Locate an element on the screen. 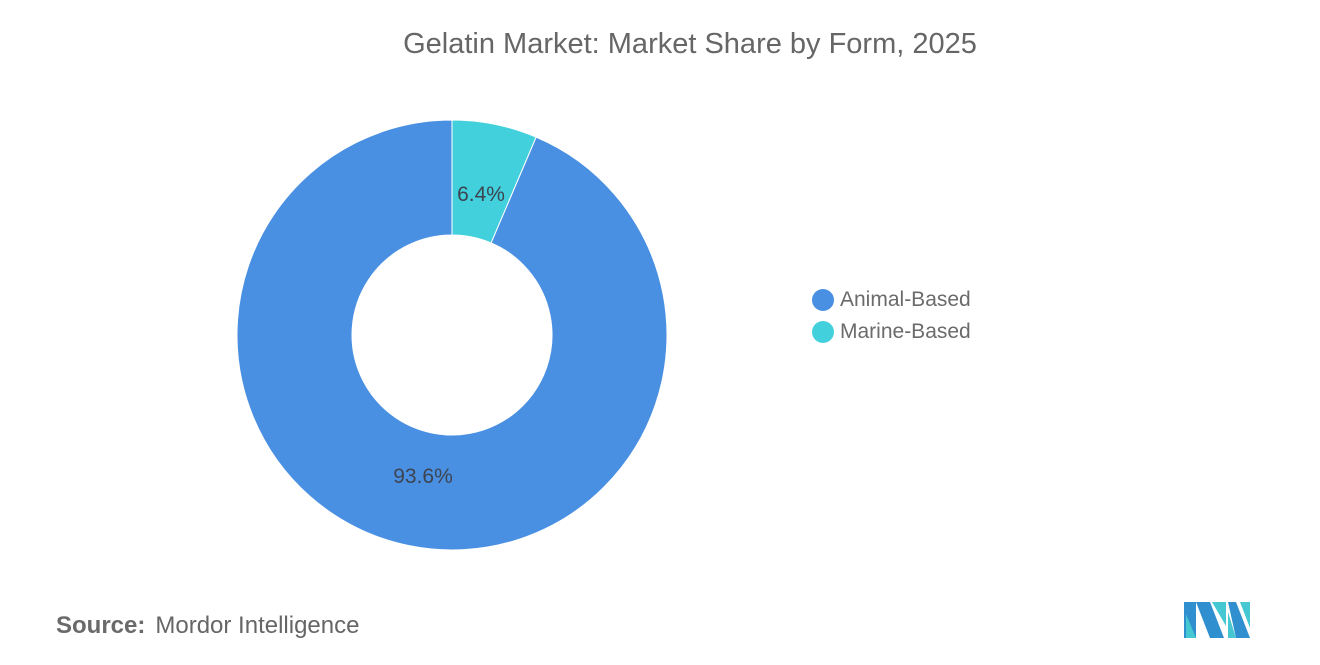 The image size is (1320, 665). legend-item-marine-based: Marine-Based is located at coordinates (891, 332).